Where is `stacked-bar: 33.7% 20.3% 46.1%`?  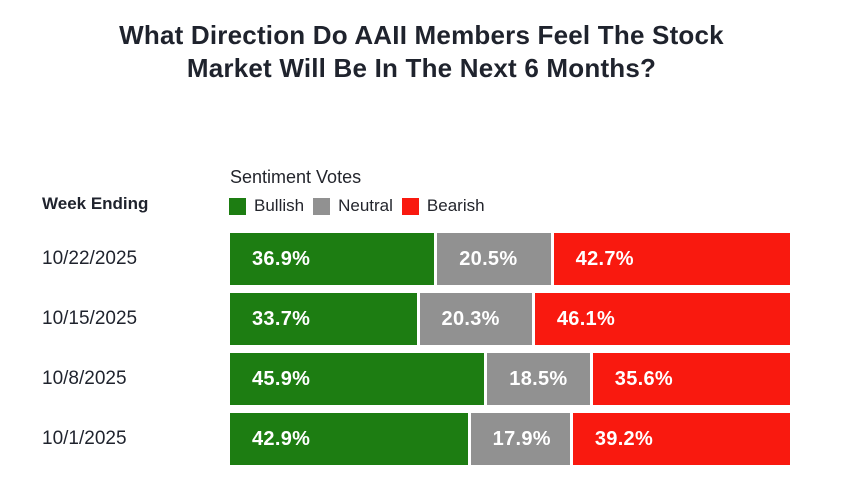 stacked-bar: 33.7% 20.3% 46.1% is located at coordinates (510, 319).